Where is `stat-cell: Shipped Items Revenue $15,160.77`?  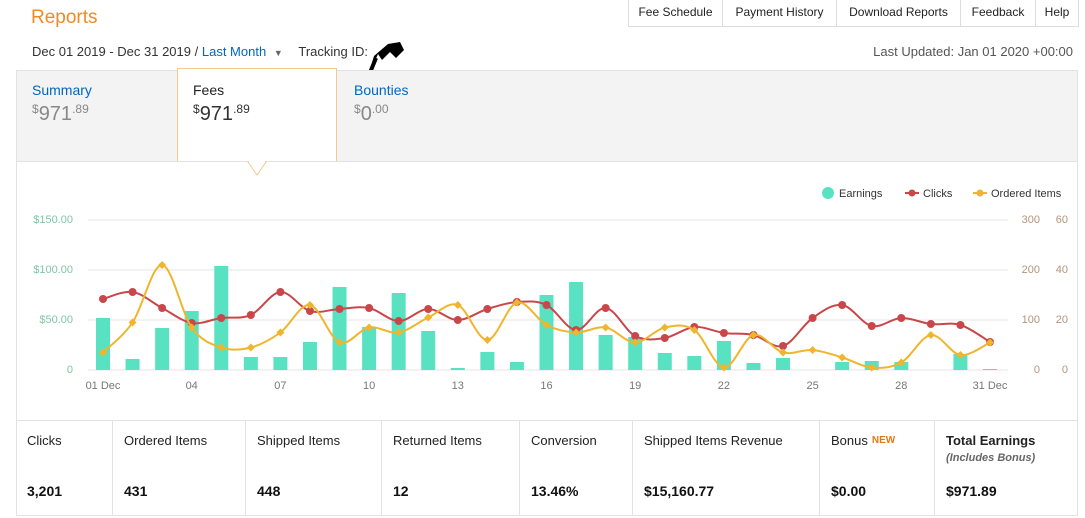 stat-cell: Shipped Items Revenue $15,160.77 is located at coordinates (726, 468).